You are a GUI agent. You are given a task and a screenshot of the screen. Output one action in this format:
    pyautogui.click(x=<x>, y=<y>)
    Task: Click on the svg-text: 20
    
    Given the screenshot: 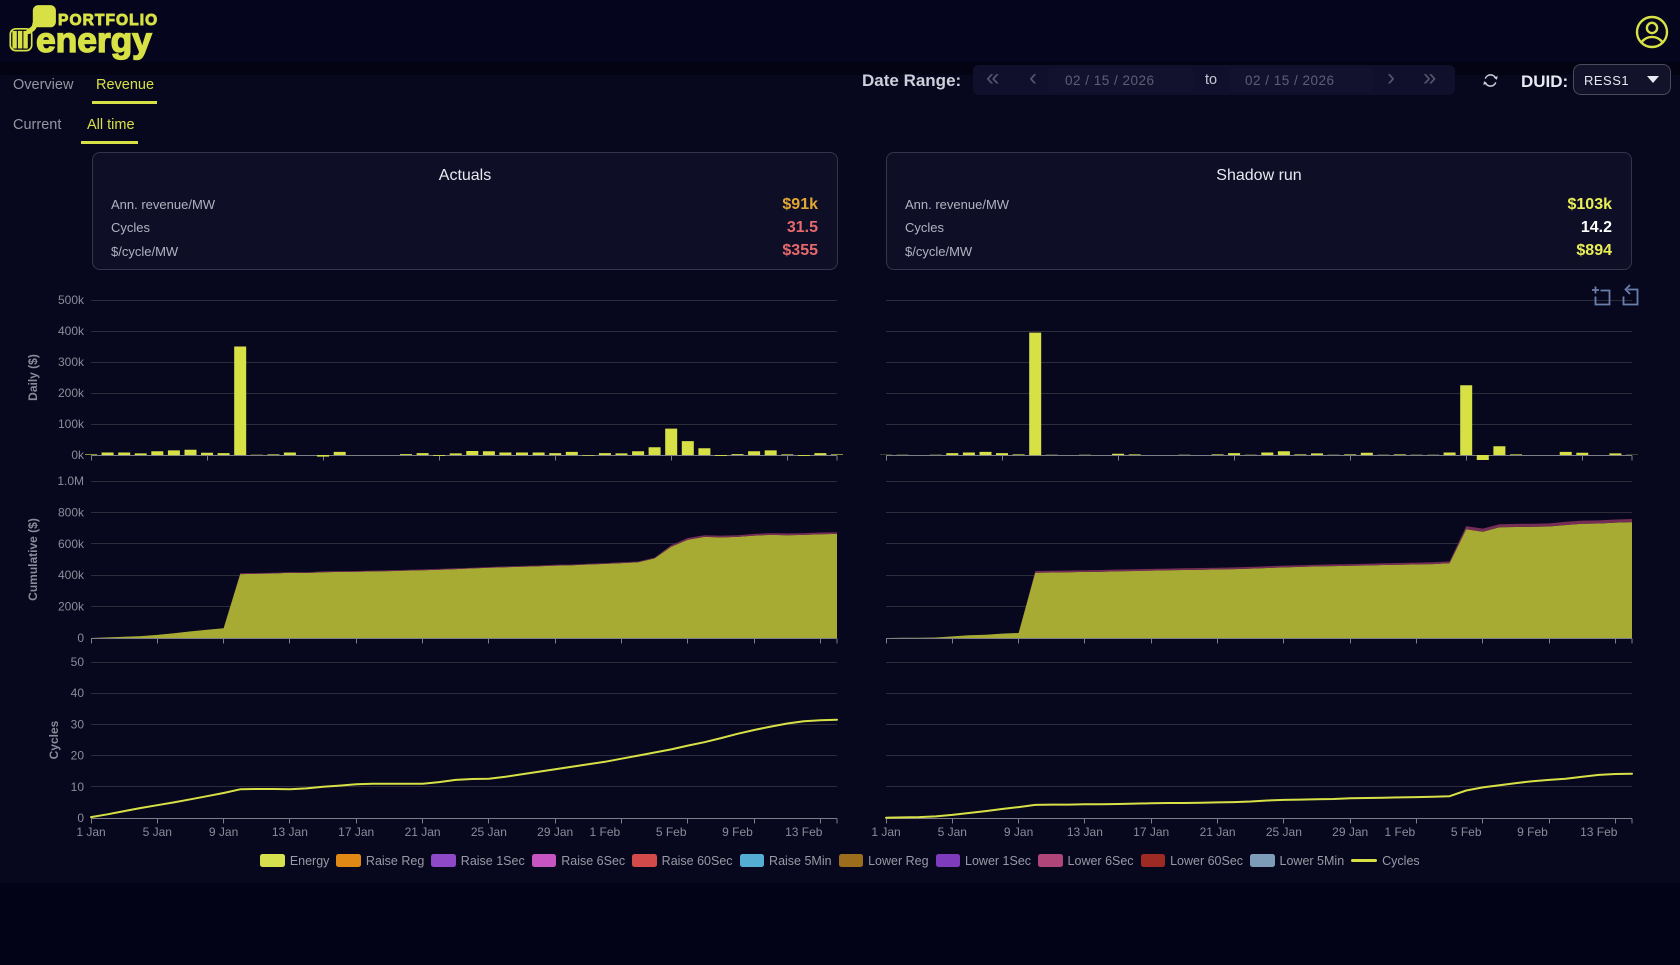 What is the action you would take?
    pyautogui.click(x=78, y=756)
    